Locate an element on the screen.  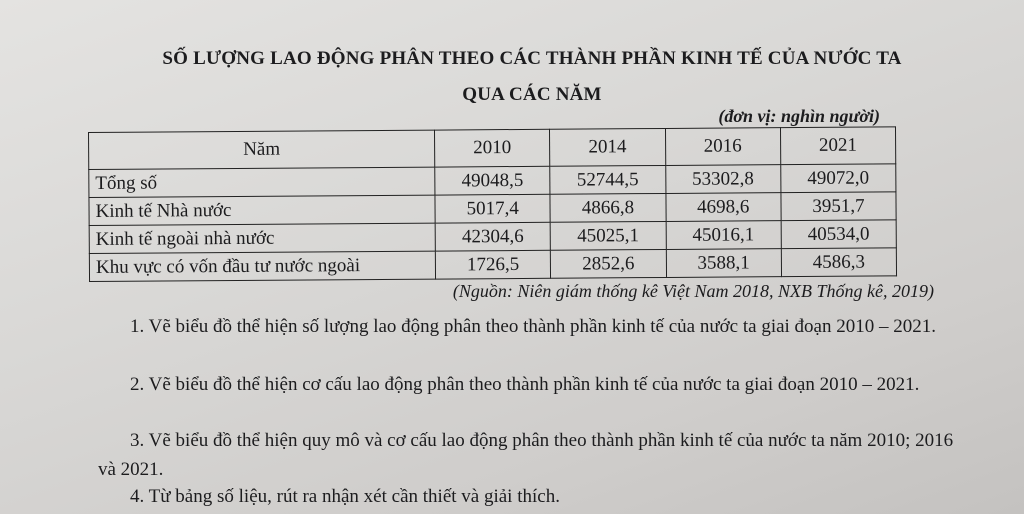
value-cell: 49048,5 is located at coordinates (492, 181).